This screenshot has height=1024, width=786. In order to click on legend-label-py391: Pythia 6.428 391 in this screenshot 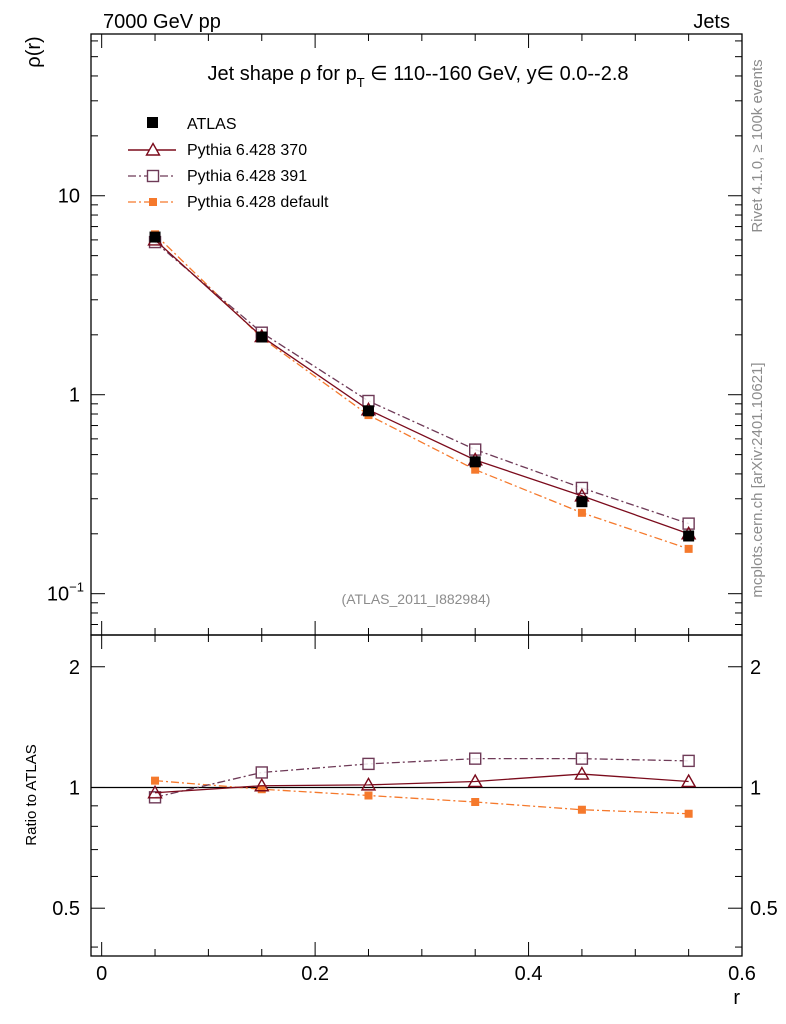, I will do `click(247, 176)`.